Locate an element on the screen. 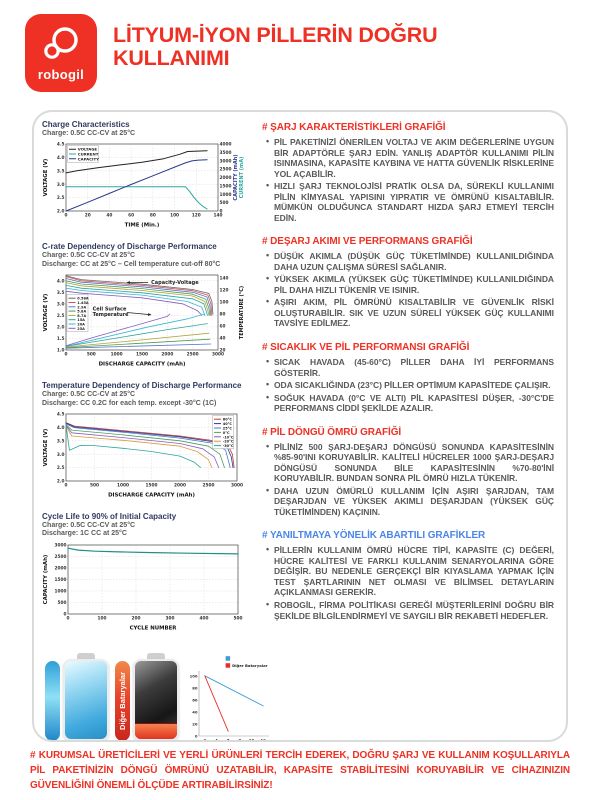 The width and height of the screenshot is (600, 800). svg-text: 2.5 is located at coordinates (61, 316).